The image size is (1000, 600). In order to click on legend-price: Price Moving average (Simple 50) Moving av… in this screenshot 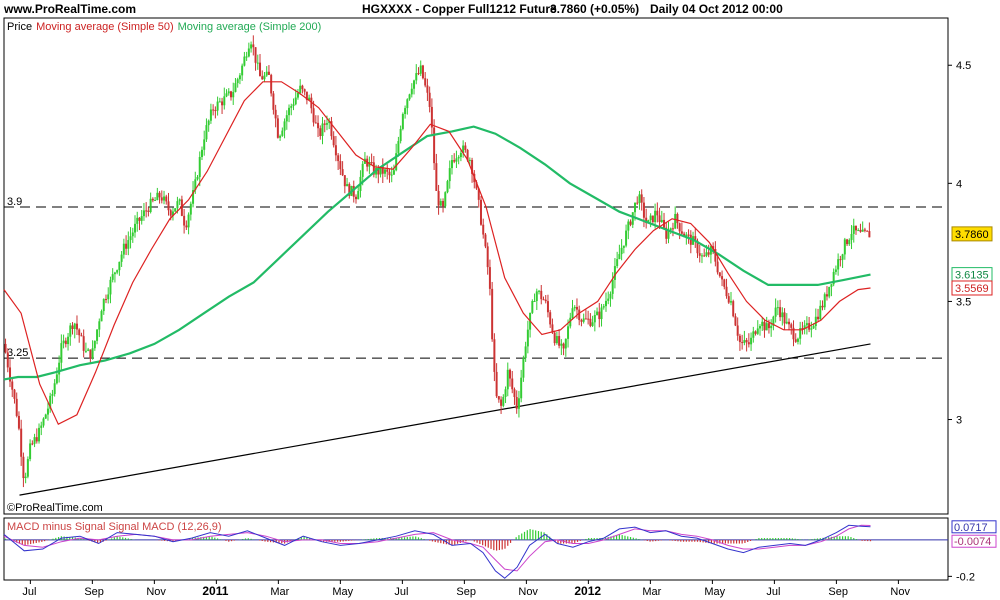, I will do `click(164, 27)`.